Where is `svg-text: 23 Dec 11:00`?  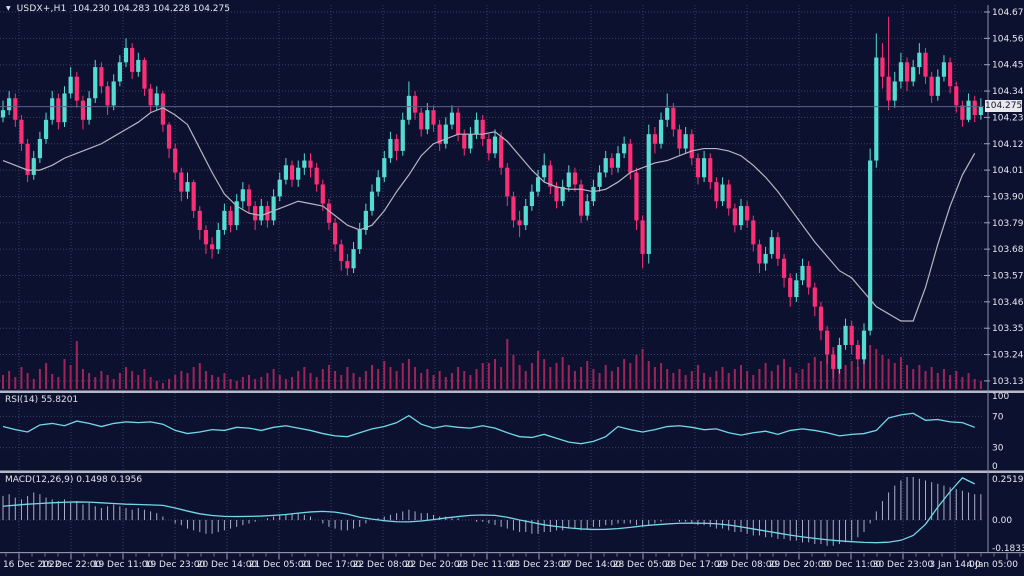 svg-text: 23 Dec 11:00 is located at coordinates (487, 565).